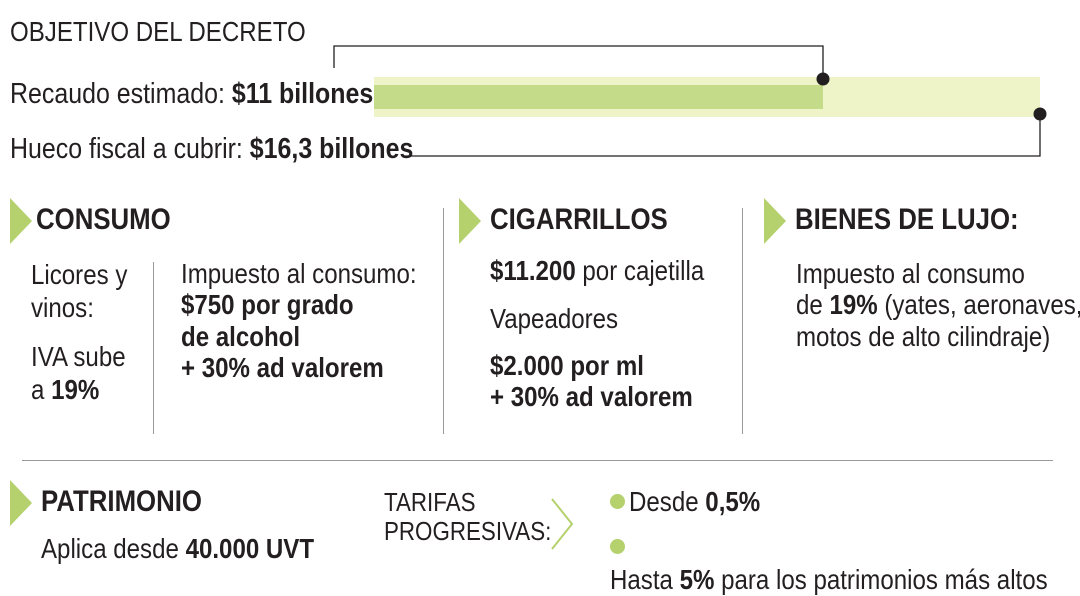 The width and height of the screenshot is (1080, 596). Describe the element at coordinates (597, 270) in the screenshot. I see `cigarrillos-precio: $11.200 por cajetilla` at that location.